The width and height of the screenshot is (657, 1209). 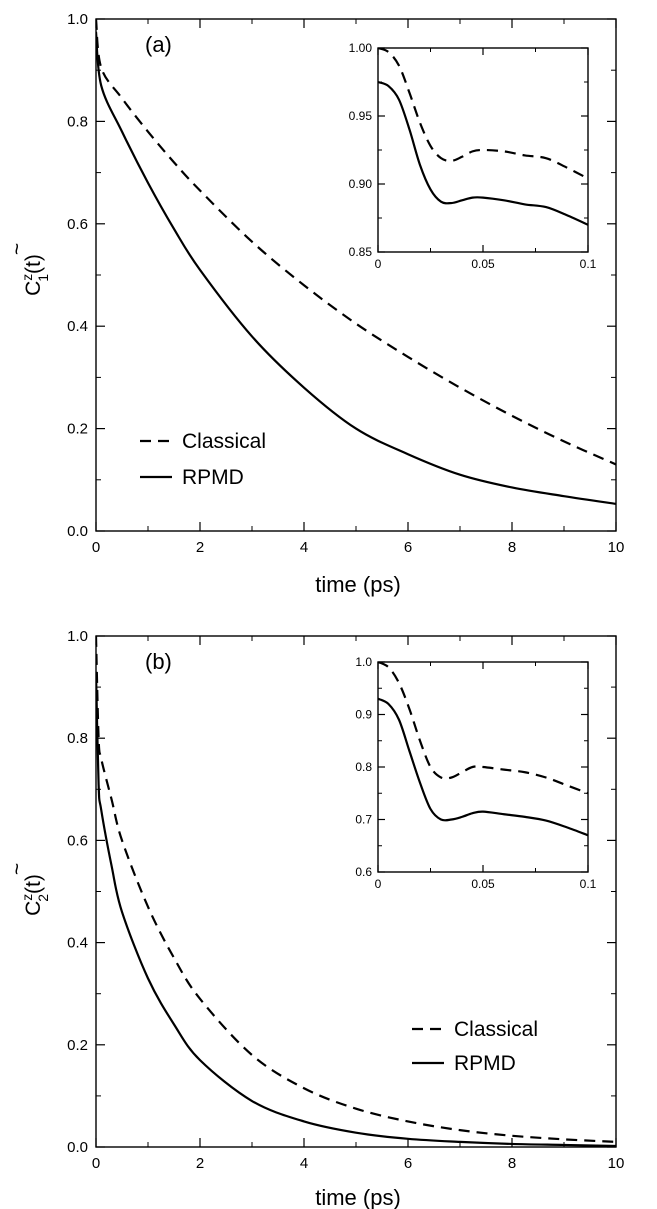 I want to click on panel-a-xtick-label: 6, so click(x=408, y=547).